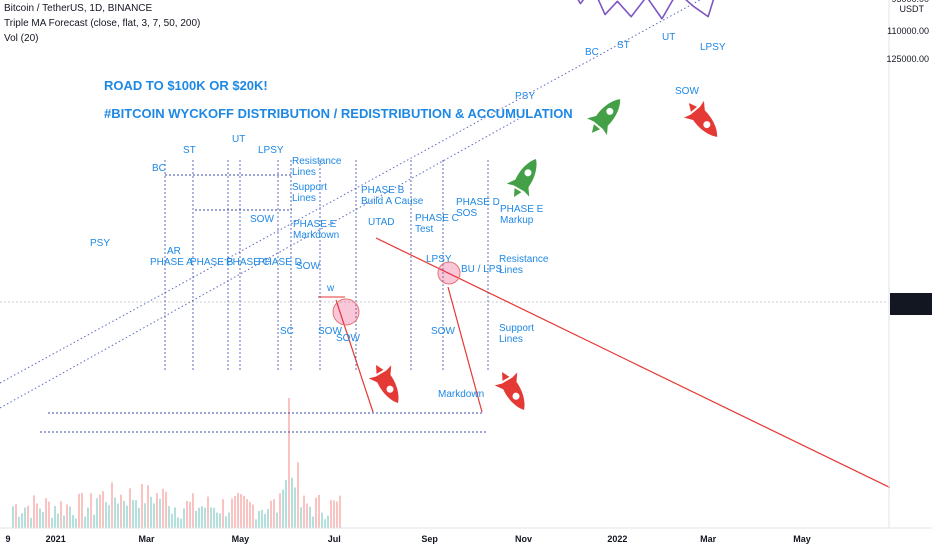  What do you see at coordinates (911, 275) in the screenshot?
I see `y-axis-background` at bounding box center [911, 275].